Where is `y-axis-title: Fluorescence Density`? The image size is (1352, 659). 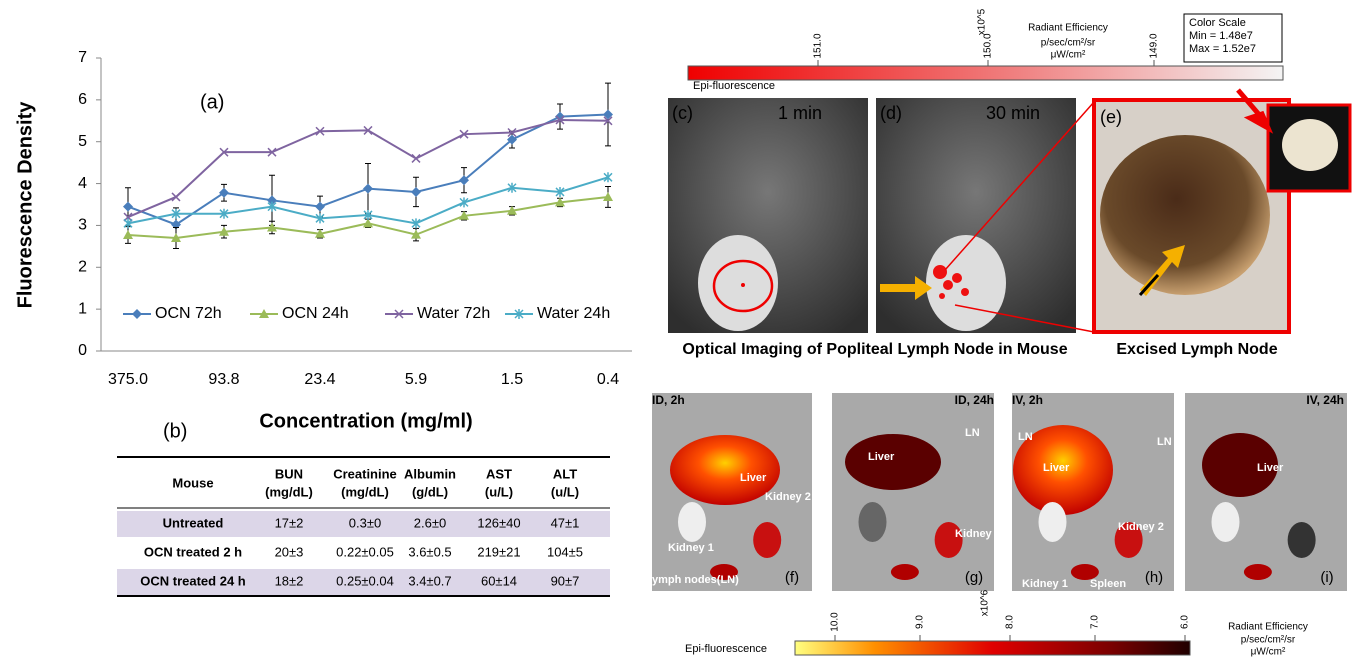
y-axis-title: Fluorescence Density is located at coordinates (25, 205).